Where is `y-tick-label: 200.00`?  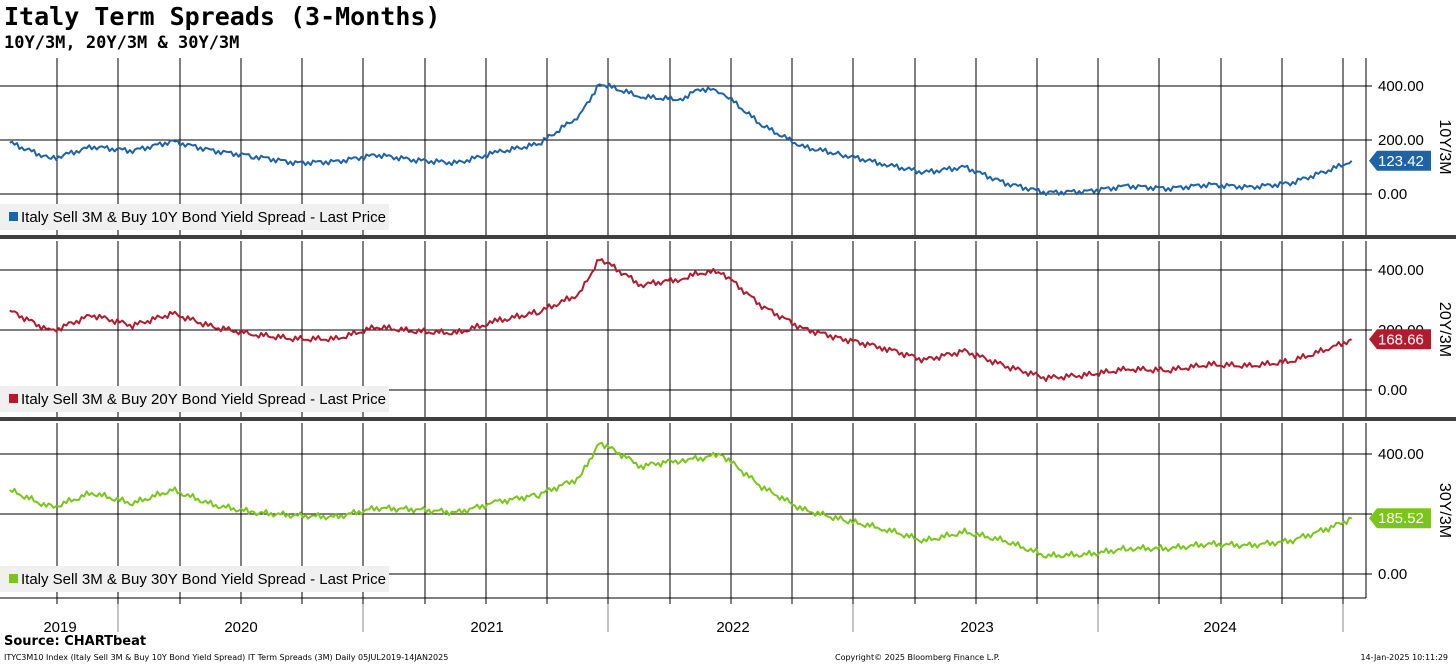 y-tick-label: 200.00 is located at coordinates (1401, 140).